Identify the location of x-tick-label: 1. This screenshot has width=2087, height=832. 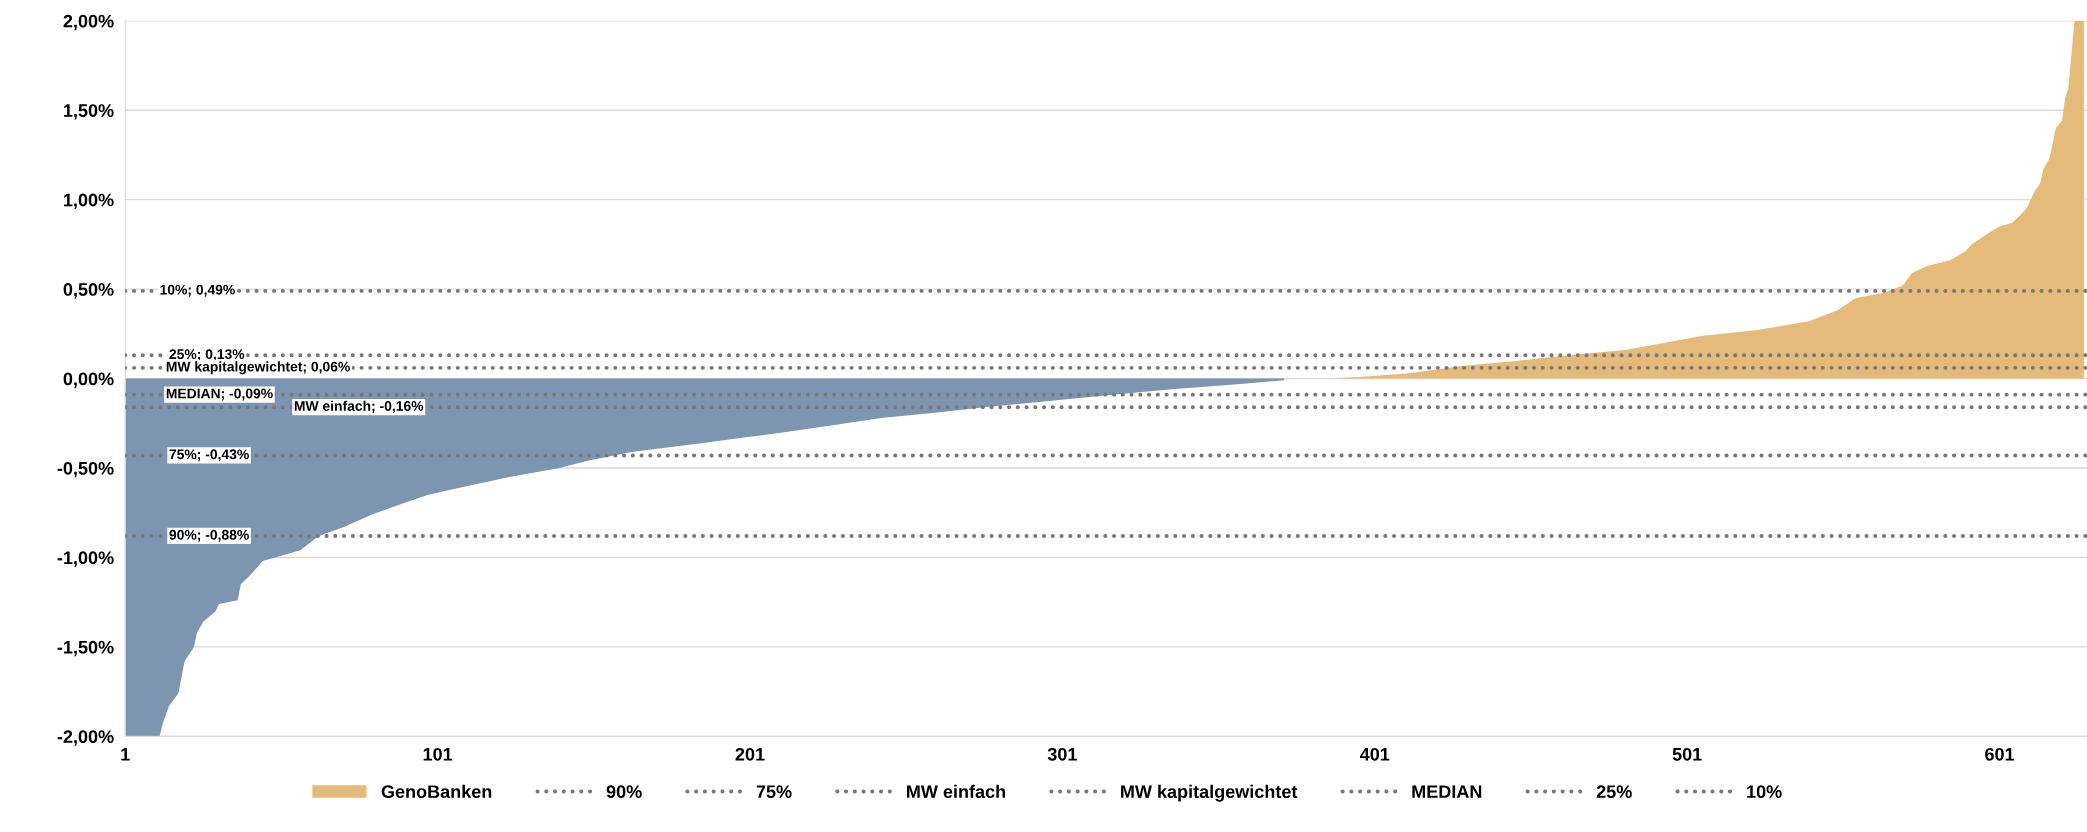
(125, 754).